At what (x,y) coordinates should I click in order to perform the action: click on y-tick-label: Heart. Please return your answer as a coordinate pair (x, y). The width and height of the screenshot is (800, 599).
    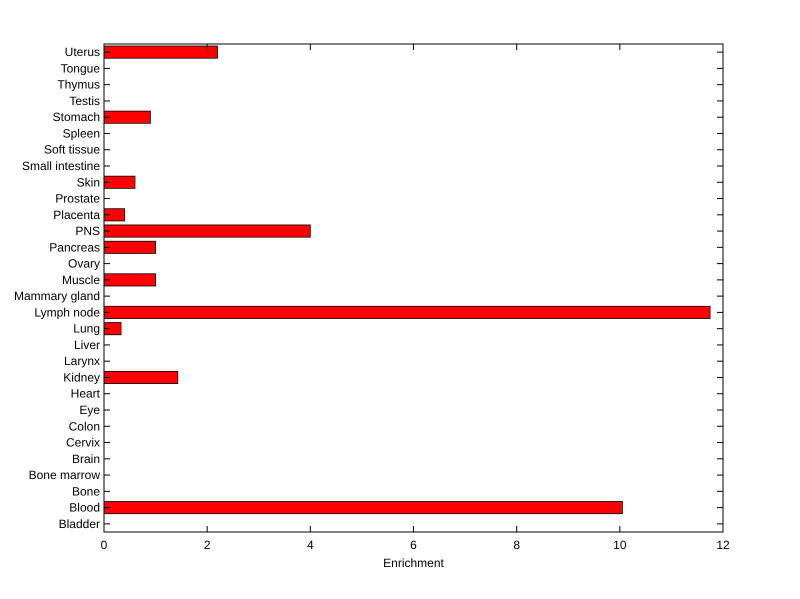
    Looking at the image, I should click on (85, 393).